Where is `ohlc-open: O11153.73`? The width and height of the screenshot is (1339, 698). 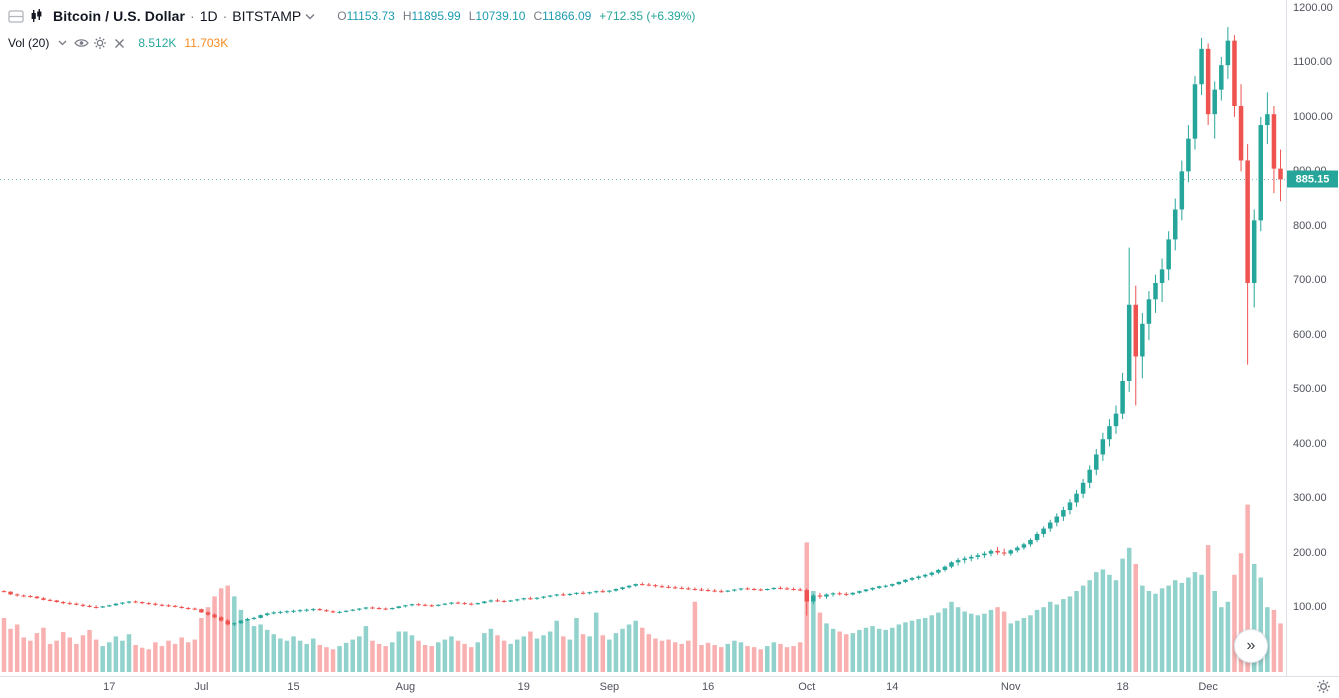 ohlc-open: O11153.73 is located at coordinates (366, 16).